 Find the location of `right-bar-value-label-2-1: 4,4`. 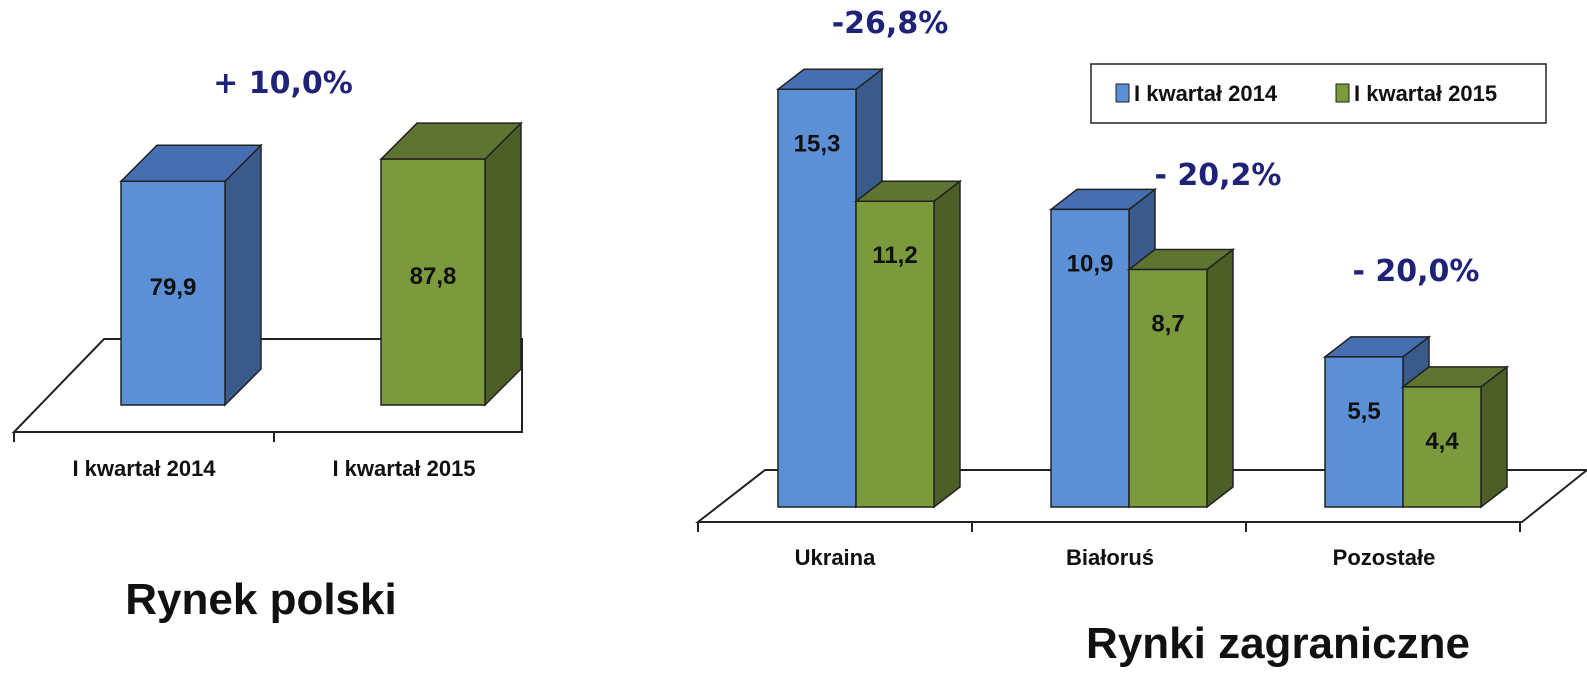

right-bar-value-label-2-1: 4,4 is located at coordinates (1442, 441).